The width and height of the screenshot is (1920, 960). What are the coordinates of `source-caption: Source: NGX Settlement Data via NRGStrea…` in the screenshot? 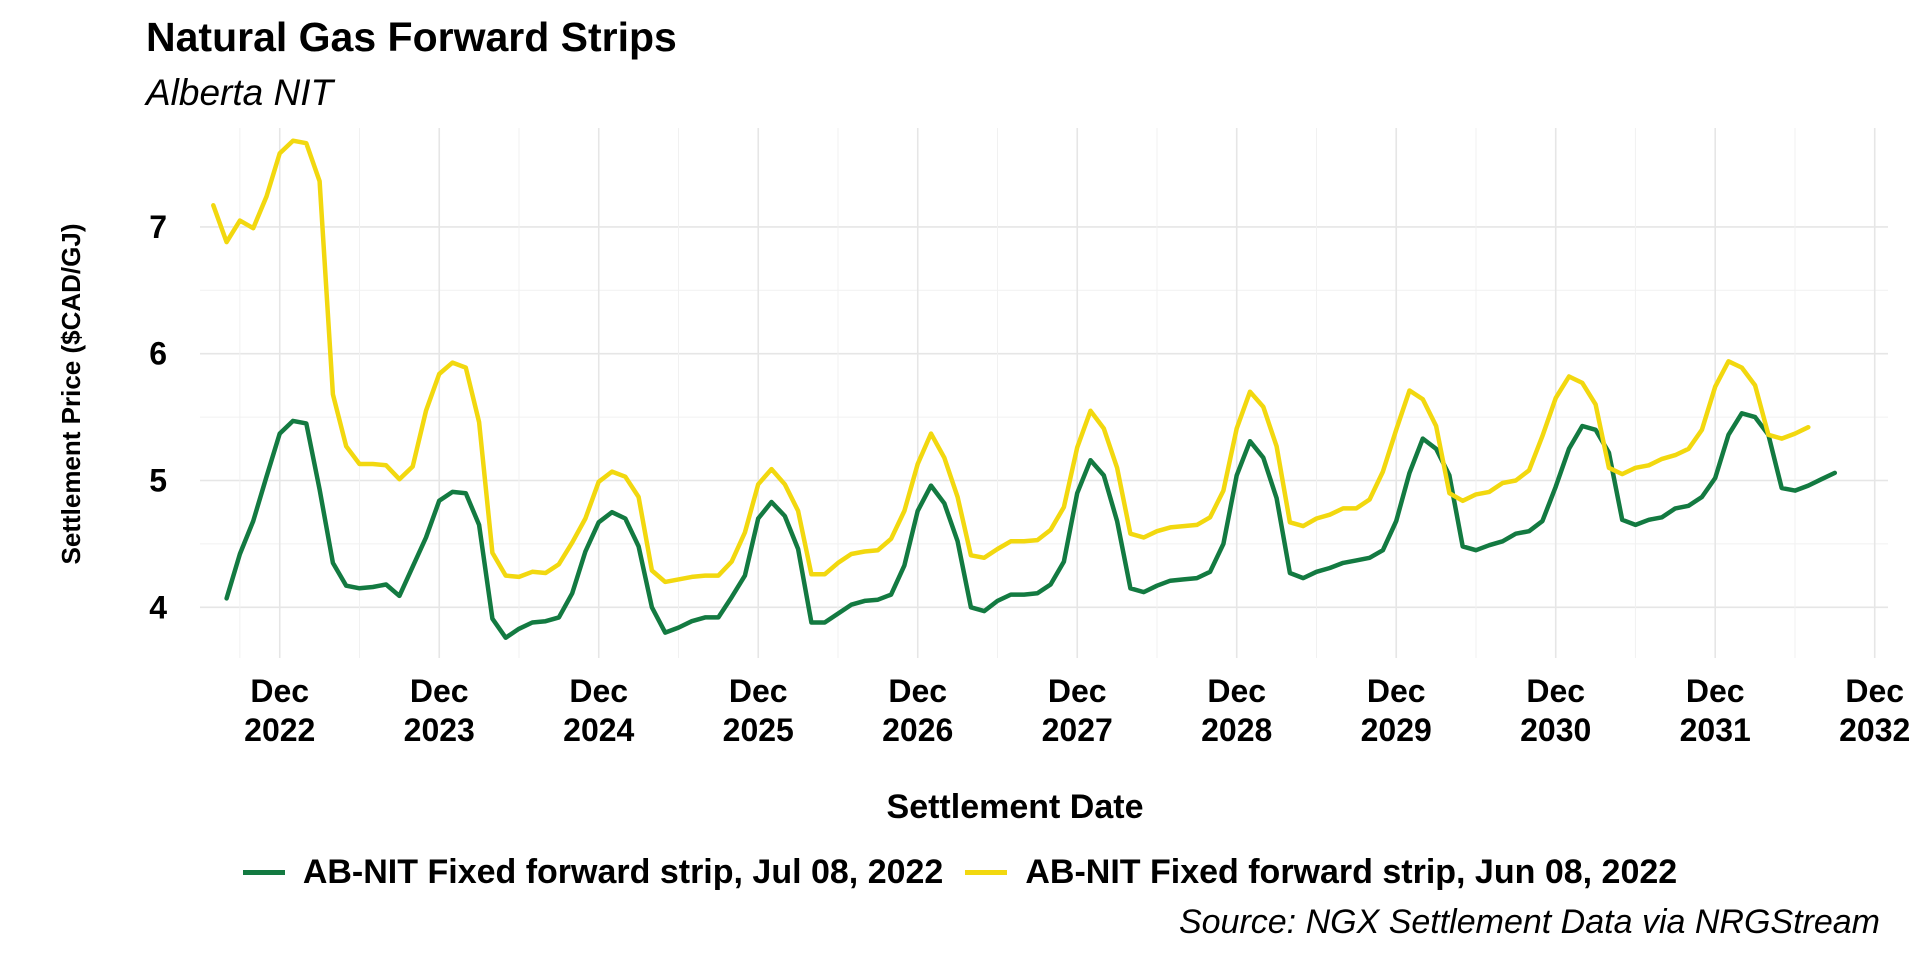 It's located at (1529, 922).